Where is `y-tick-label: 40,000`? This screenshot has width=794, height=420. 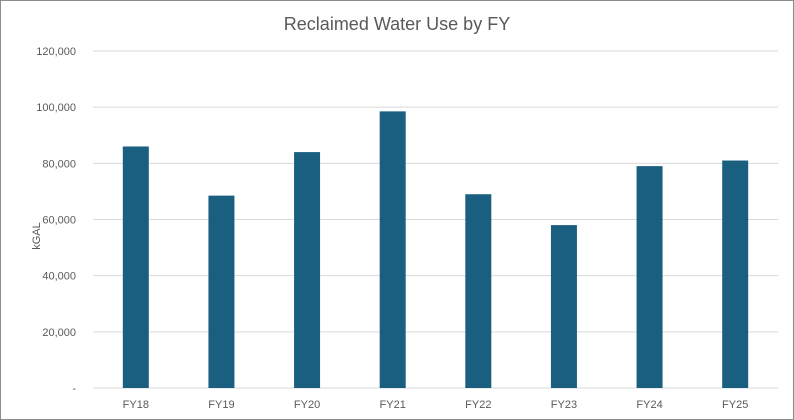 y-tick-label: 40,000 is located at coordinates (59, 277).